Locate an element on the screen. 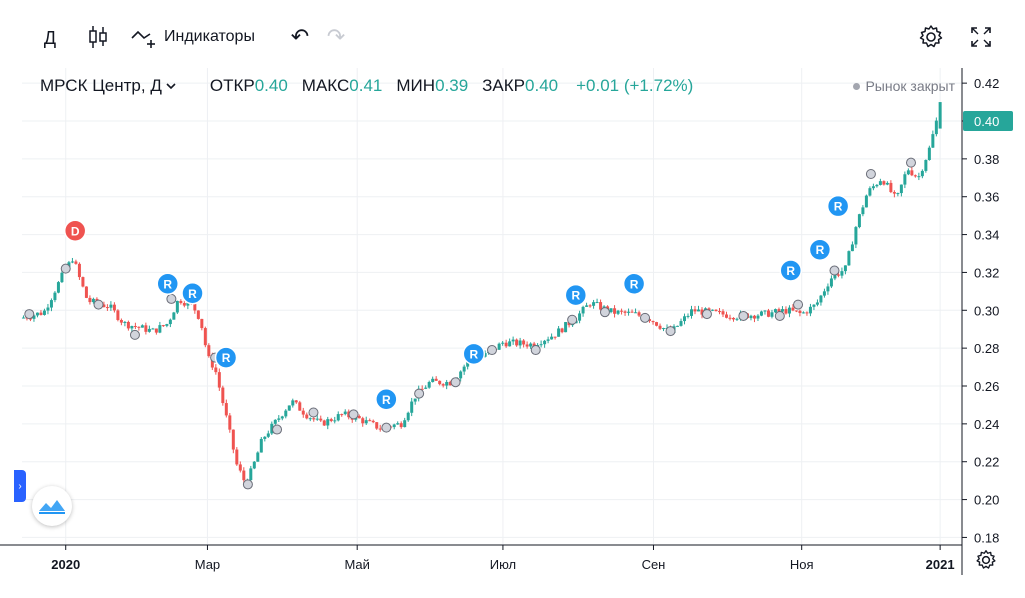 Image resolution: width=1025 pixels, height=598 pixels. y-tick-label: 0.22 is located at coordinates (986, 462).